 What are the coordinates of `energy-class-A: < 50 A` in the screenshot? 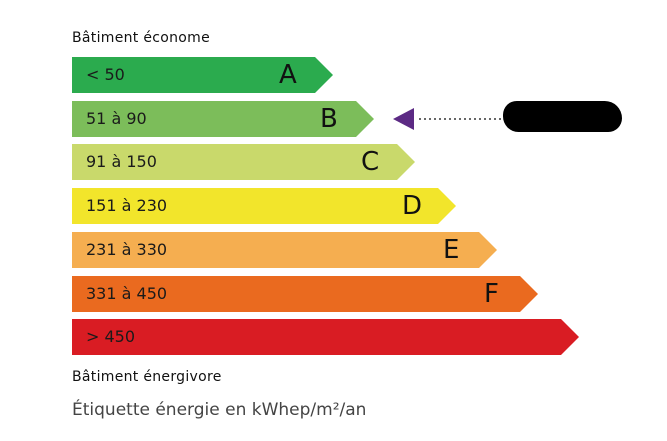 It's located at (202, 75).